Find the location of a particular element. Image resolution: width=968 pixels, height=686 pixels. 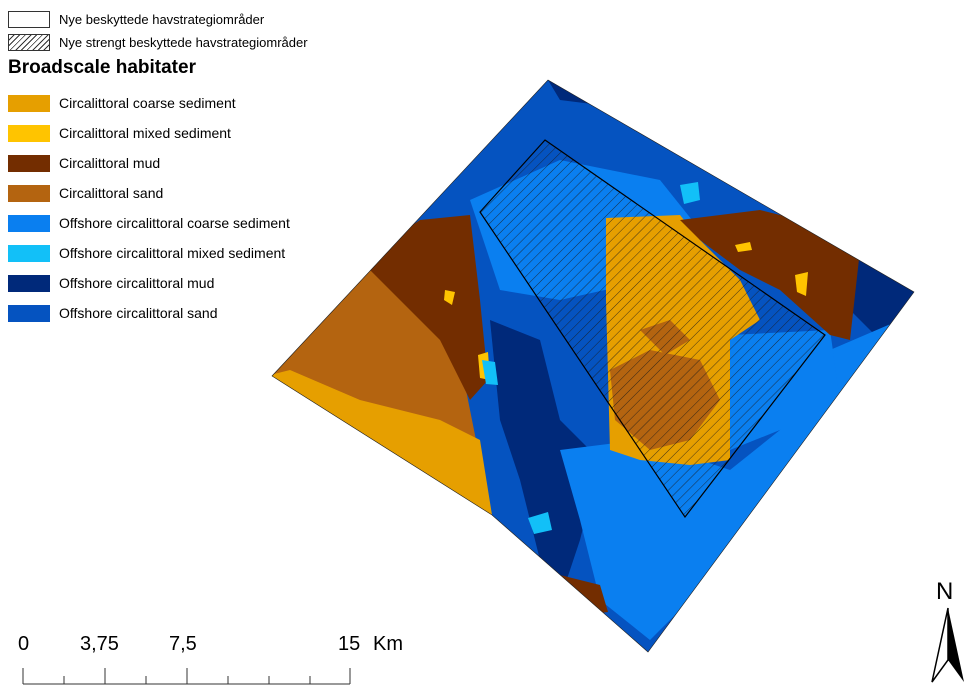

legend-swatch-outline is located at coordinates (29, 19).